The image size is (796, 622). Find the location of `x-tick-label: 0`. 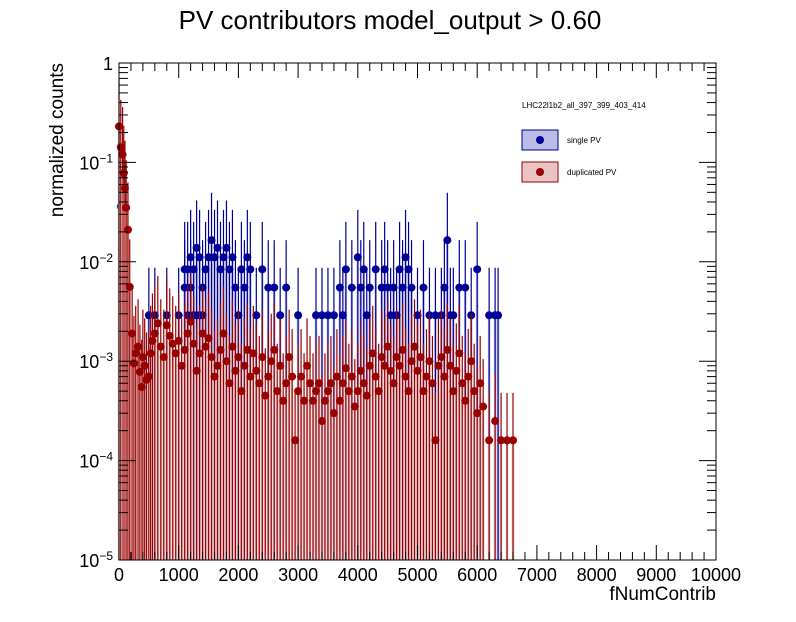

x-tick-label: 0 is located at coordinates (119, 575).